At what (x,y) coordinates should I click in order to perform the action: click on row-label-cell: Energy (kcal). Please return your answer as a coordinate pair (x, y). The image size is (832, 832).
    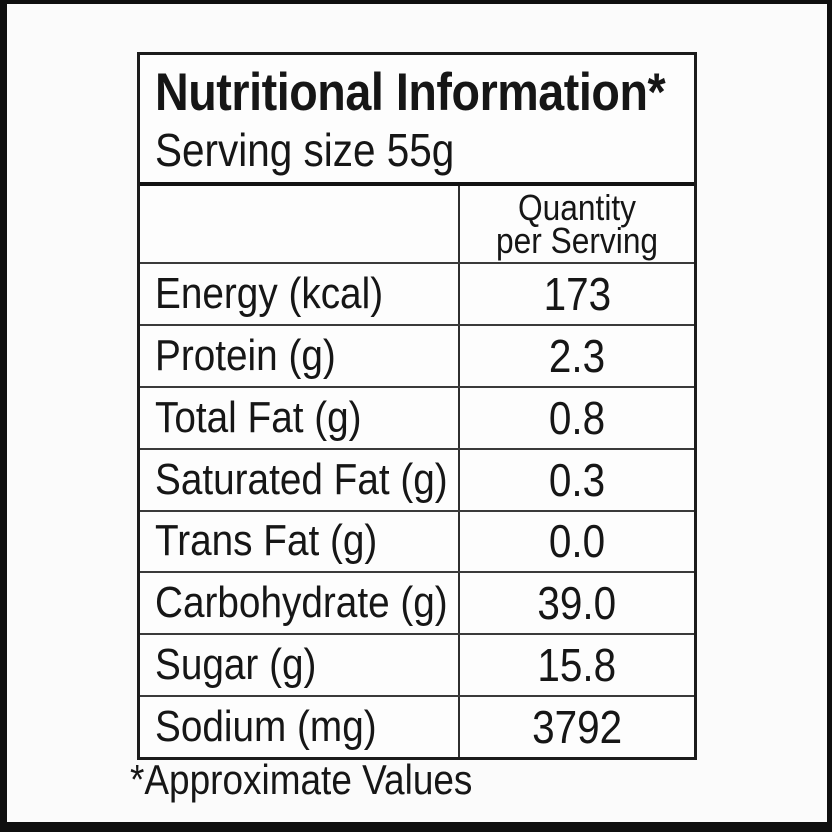
    Looking at the image, I should click on (300, 294).